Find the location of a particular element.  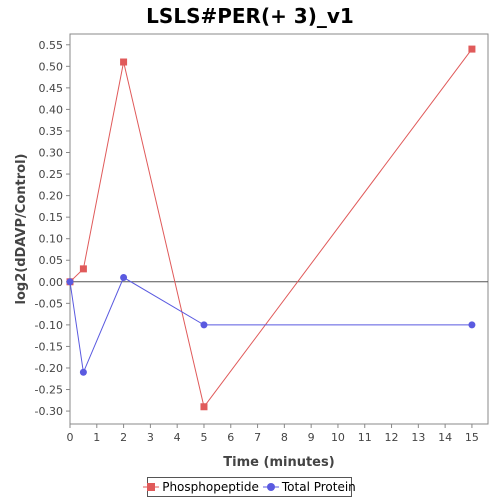

y-tick-label: 0.45 is located at coordinates (51, 88).